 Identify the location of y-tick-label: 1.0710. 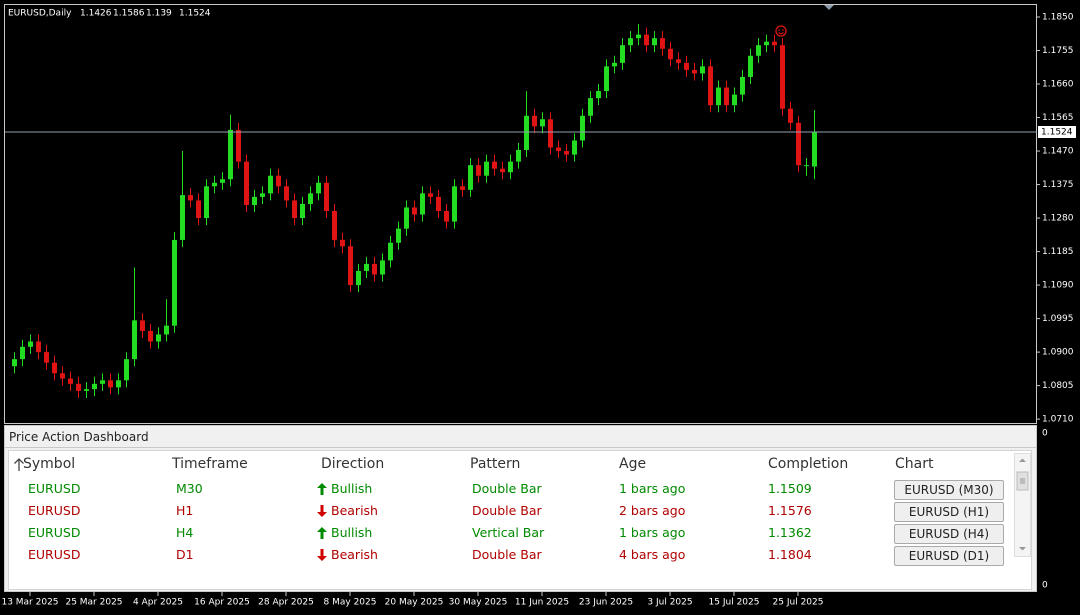
(1058, 420).